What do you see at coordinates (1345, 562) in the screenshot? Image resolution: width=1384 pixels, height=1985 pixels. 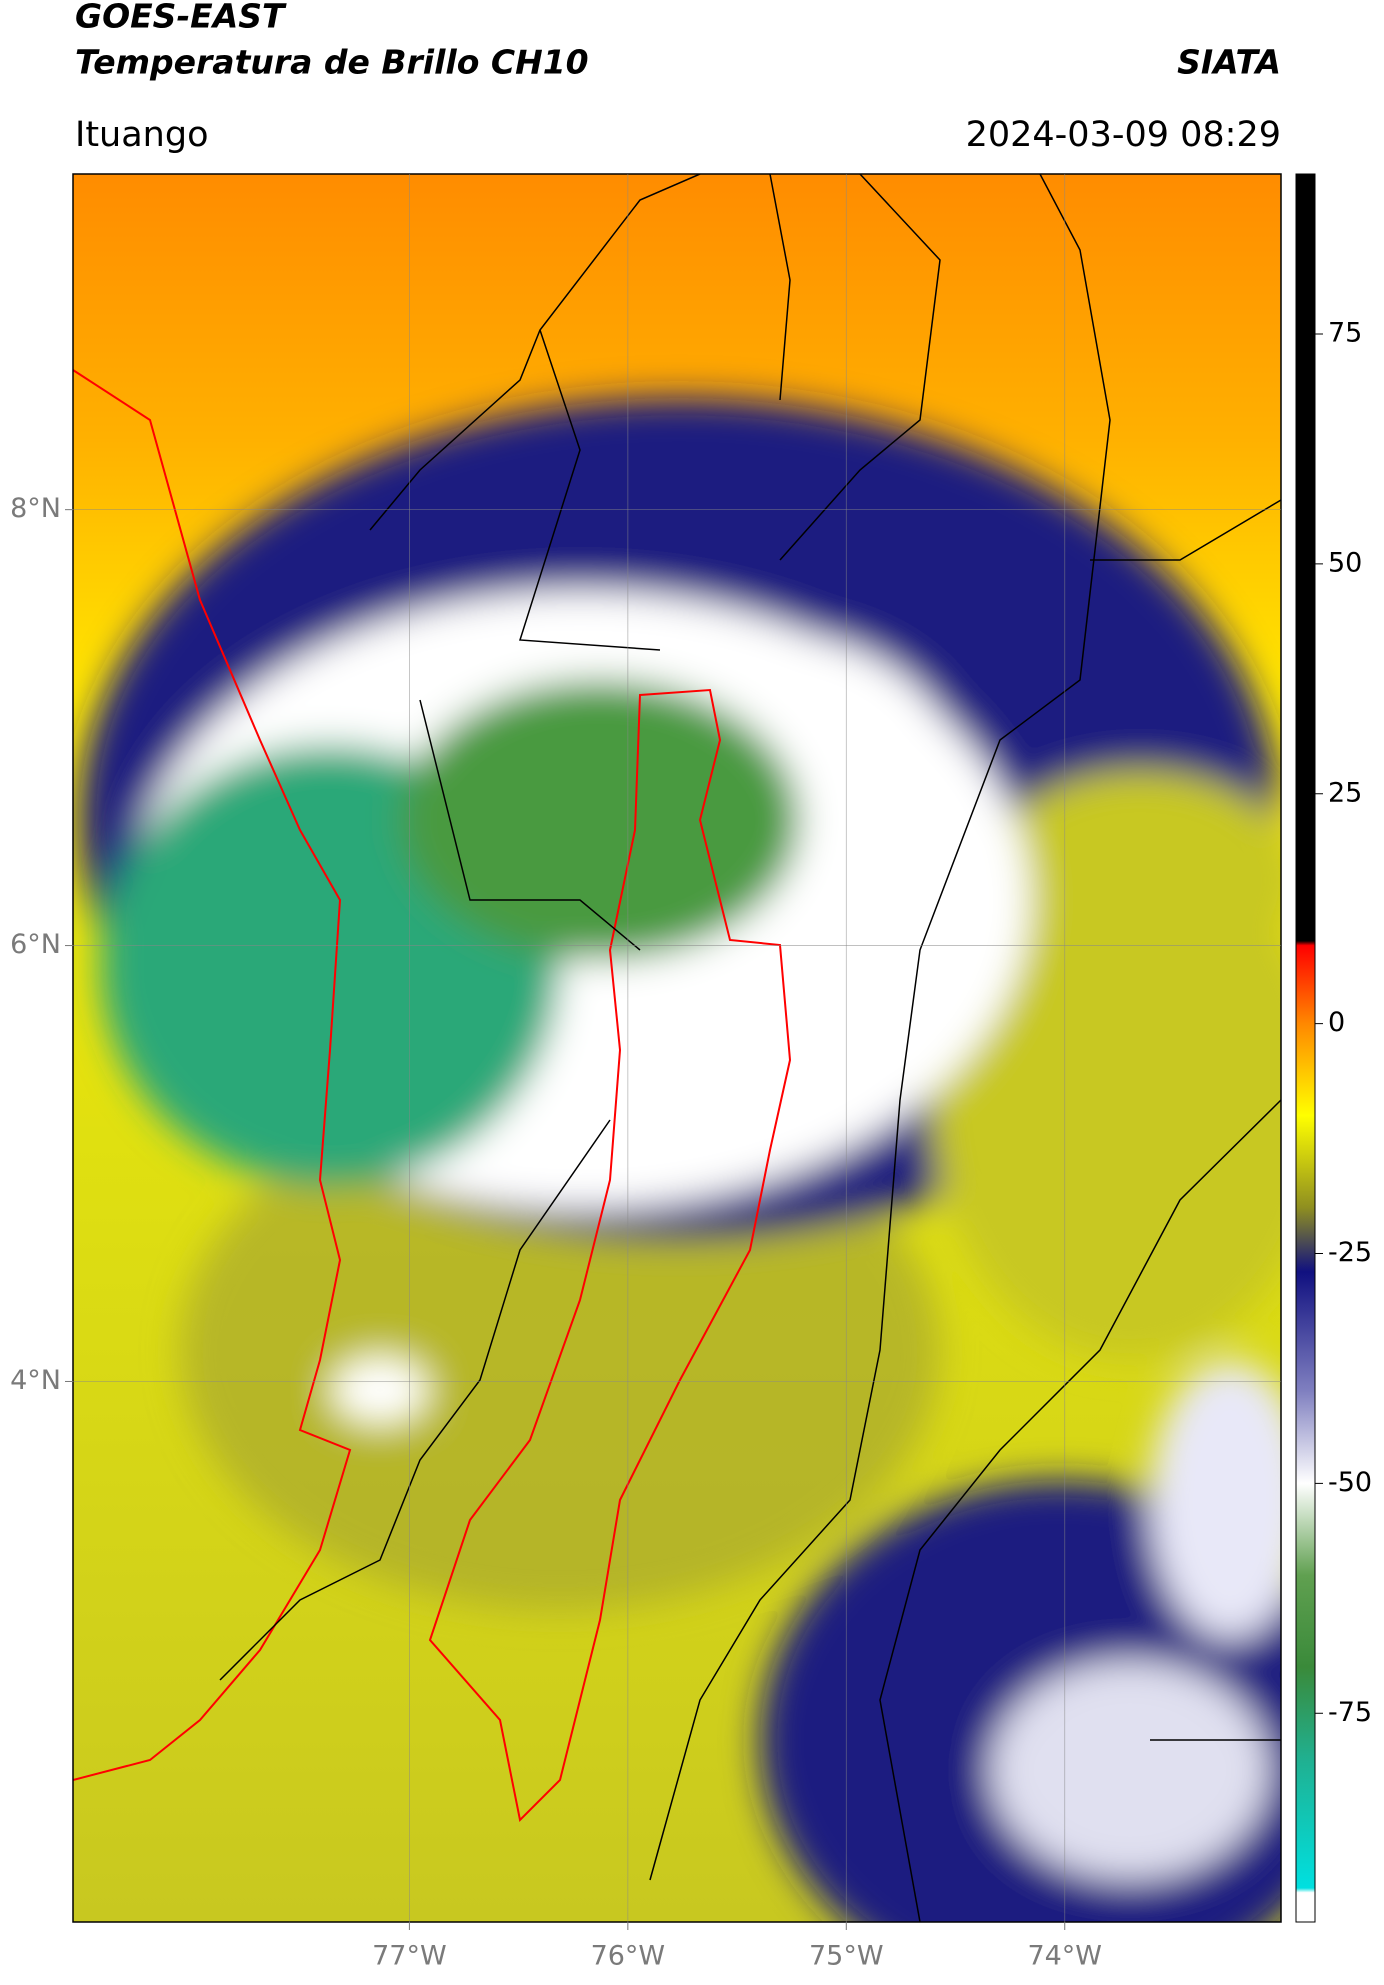 I see `colorbar-tick-label: 50` at bounding box center [1345, 562].